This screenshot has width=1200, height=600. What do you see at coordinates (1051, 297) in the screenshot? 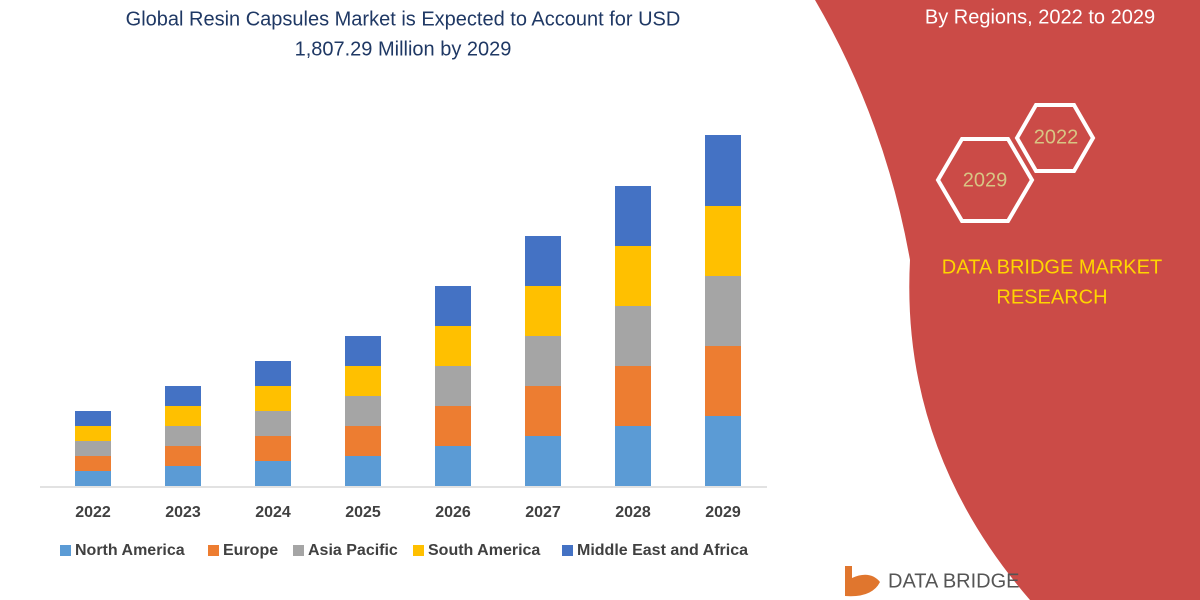
I see `brand-text: RESEARCH` at bounding box center [1051, 297].